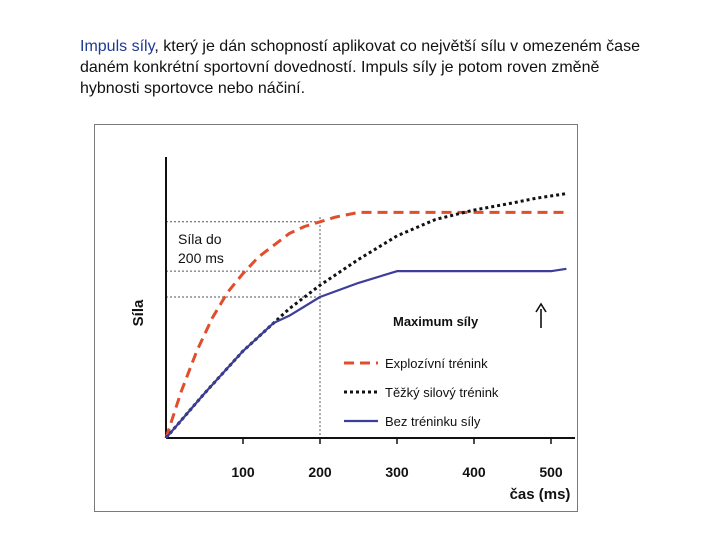  What do you see at coordinates (540, 494) in the screenshot?
I see `x-axis-title: čas (ms)` at bounding box center [540, 494].